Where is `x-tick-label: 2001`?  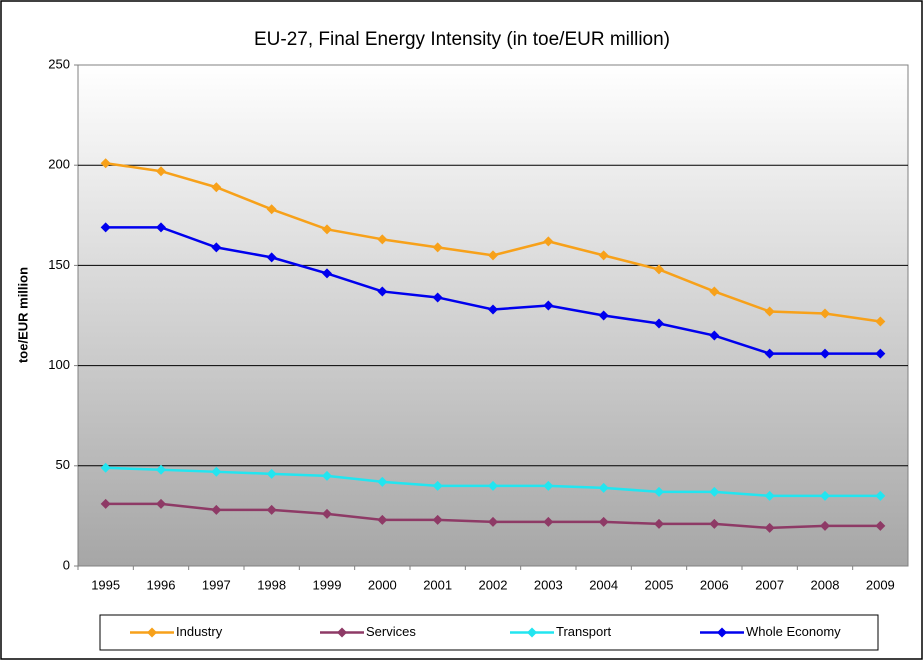 x-tick-label: 2001 is located at coordinates (437, 584).